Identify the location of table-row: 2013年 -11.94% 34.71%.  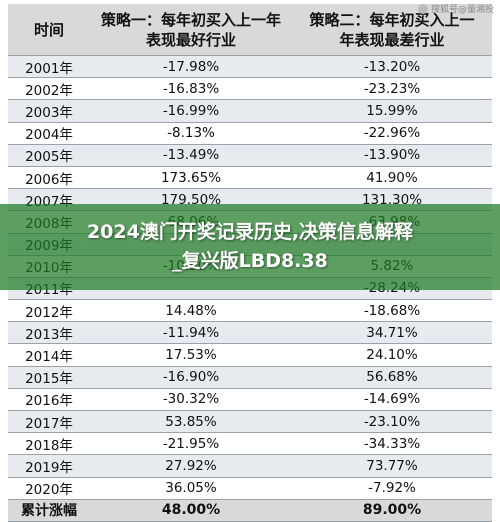
(250, 333).